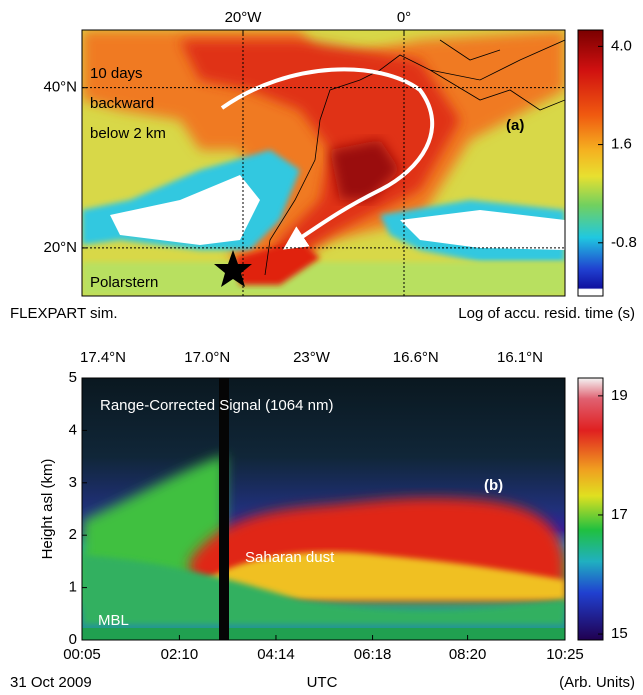 This screenshot has height=695, width=643. I want to click on x-tick-label: 10:25, so click(565, 654).